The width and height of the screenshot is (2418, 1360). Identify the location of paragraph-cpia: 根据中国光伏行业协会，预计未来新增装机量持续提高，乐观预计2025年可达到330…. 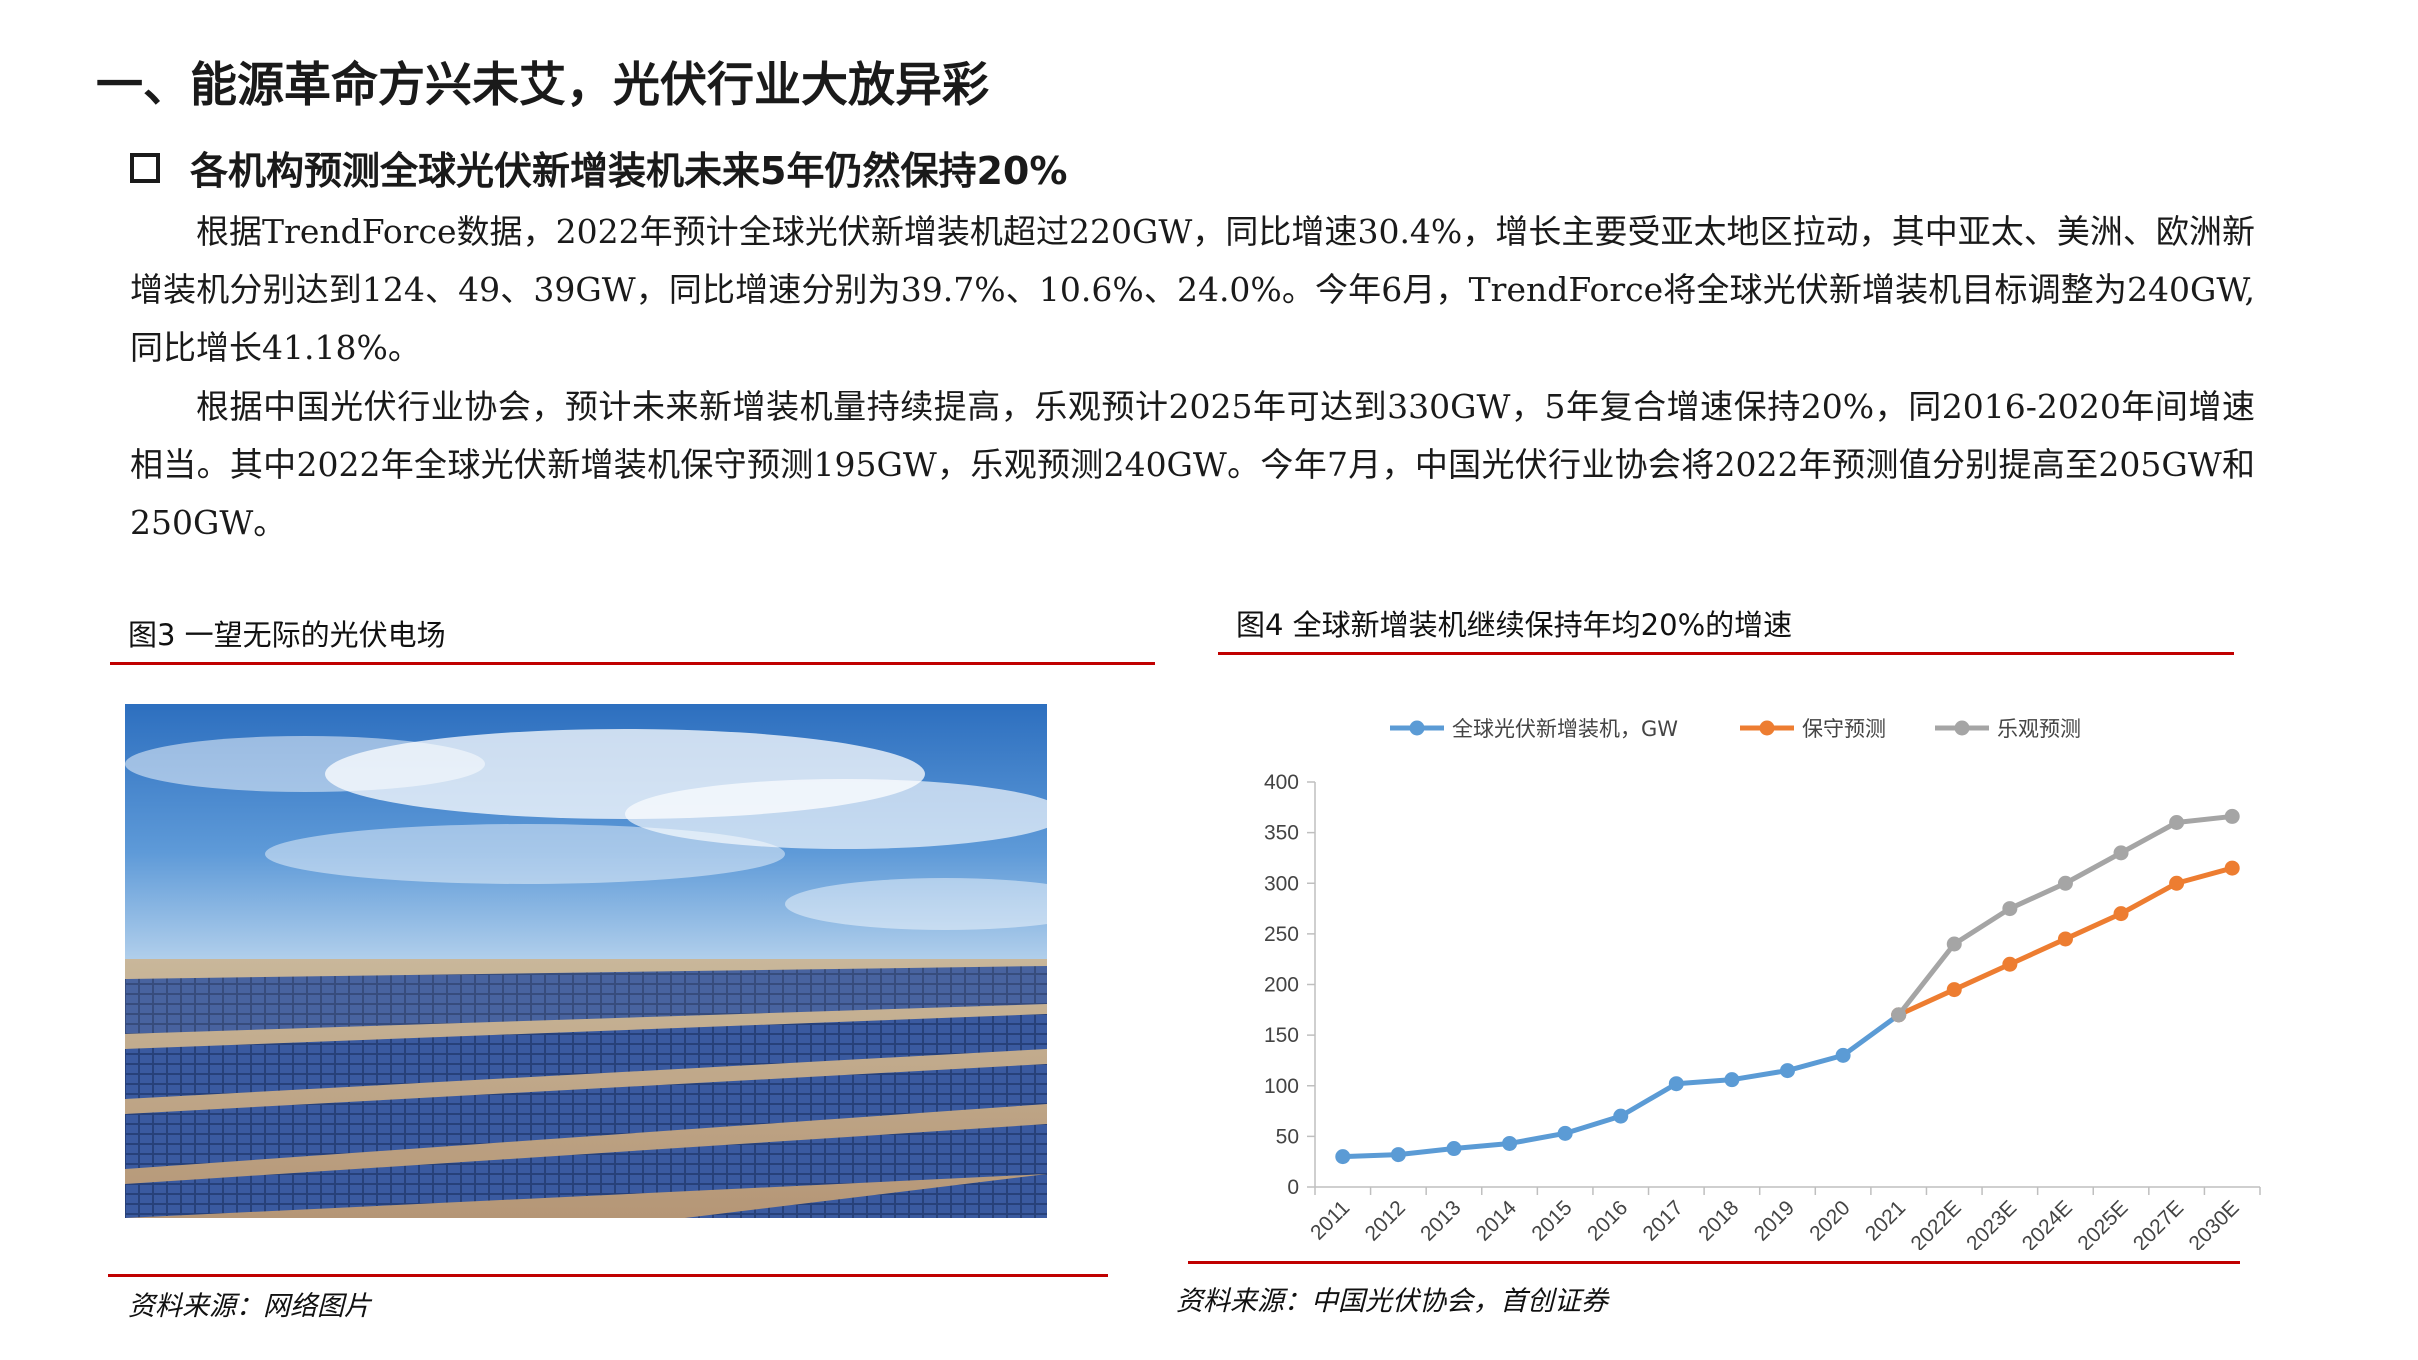
(1192, 464).